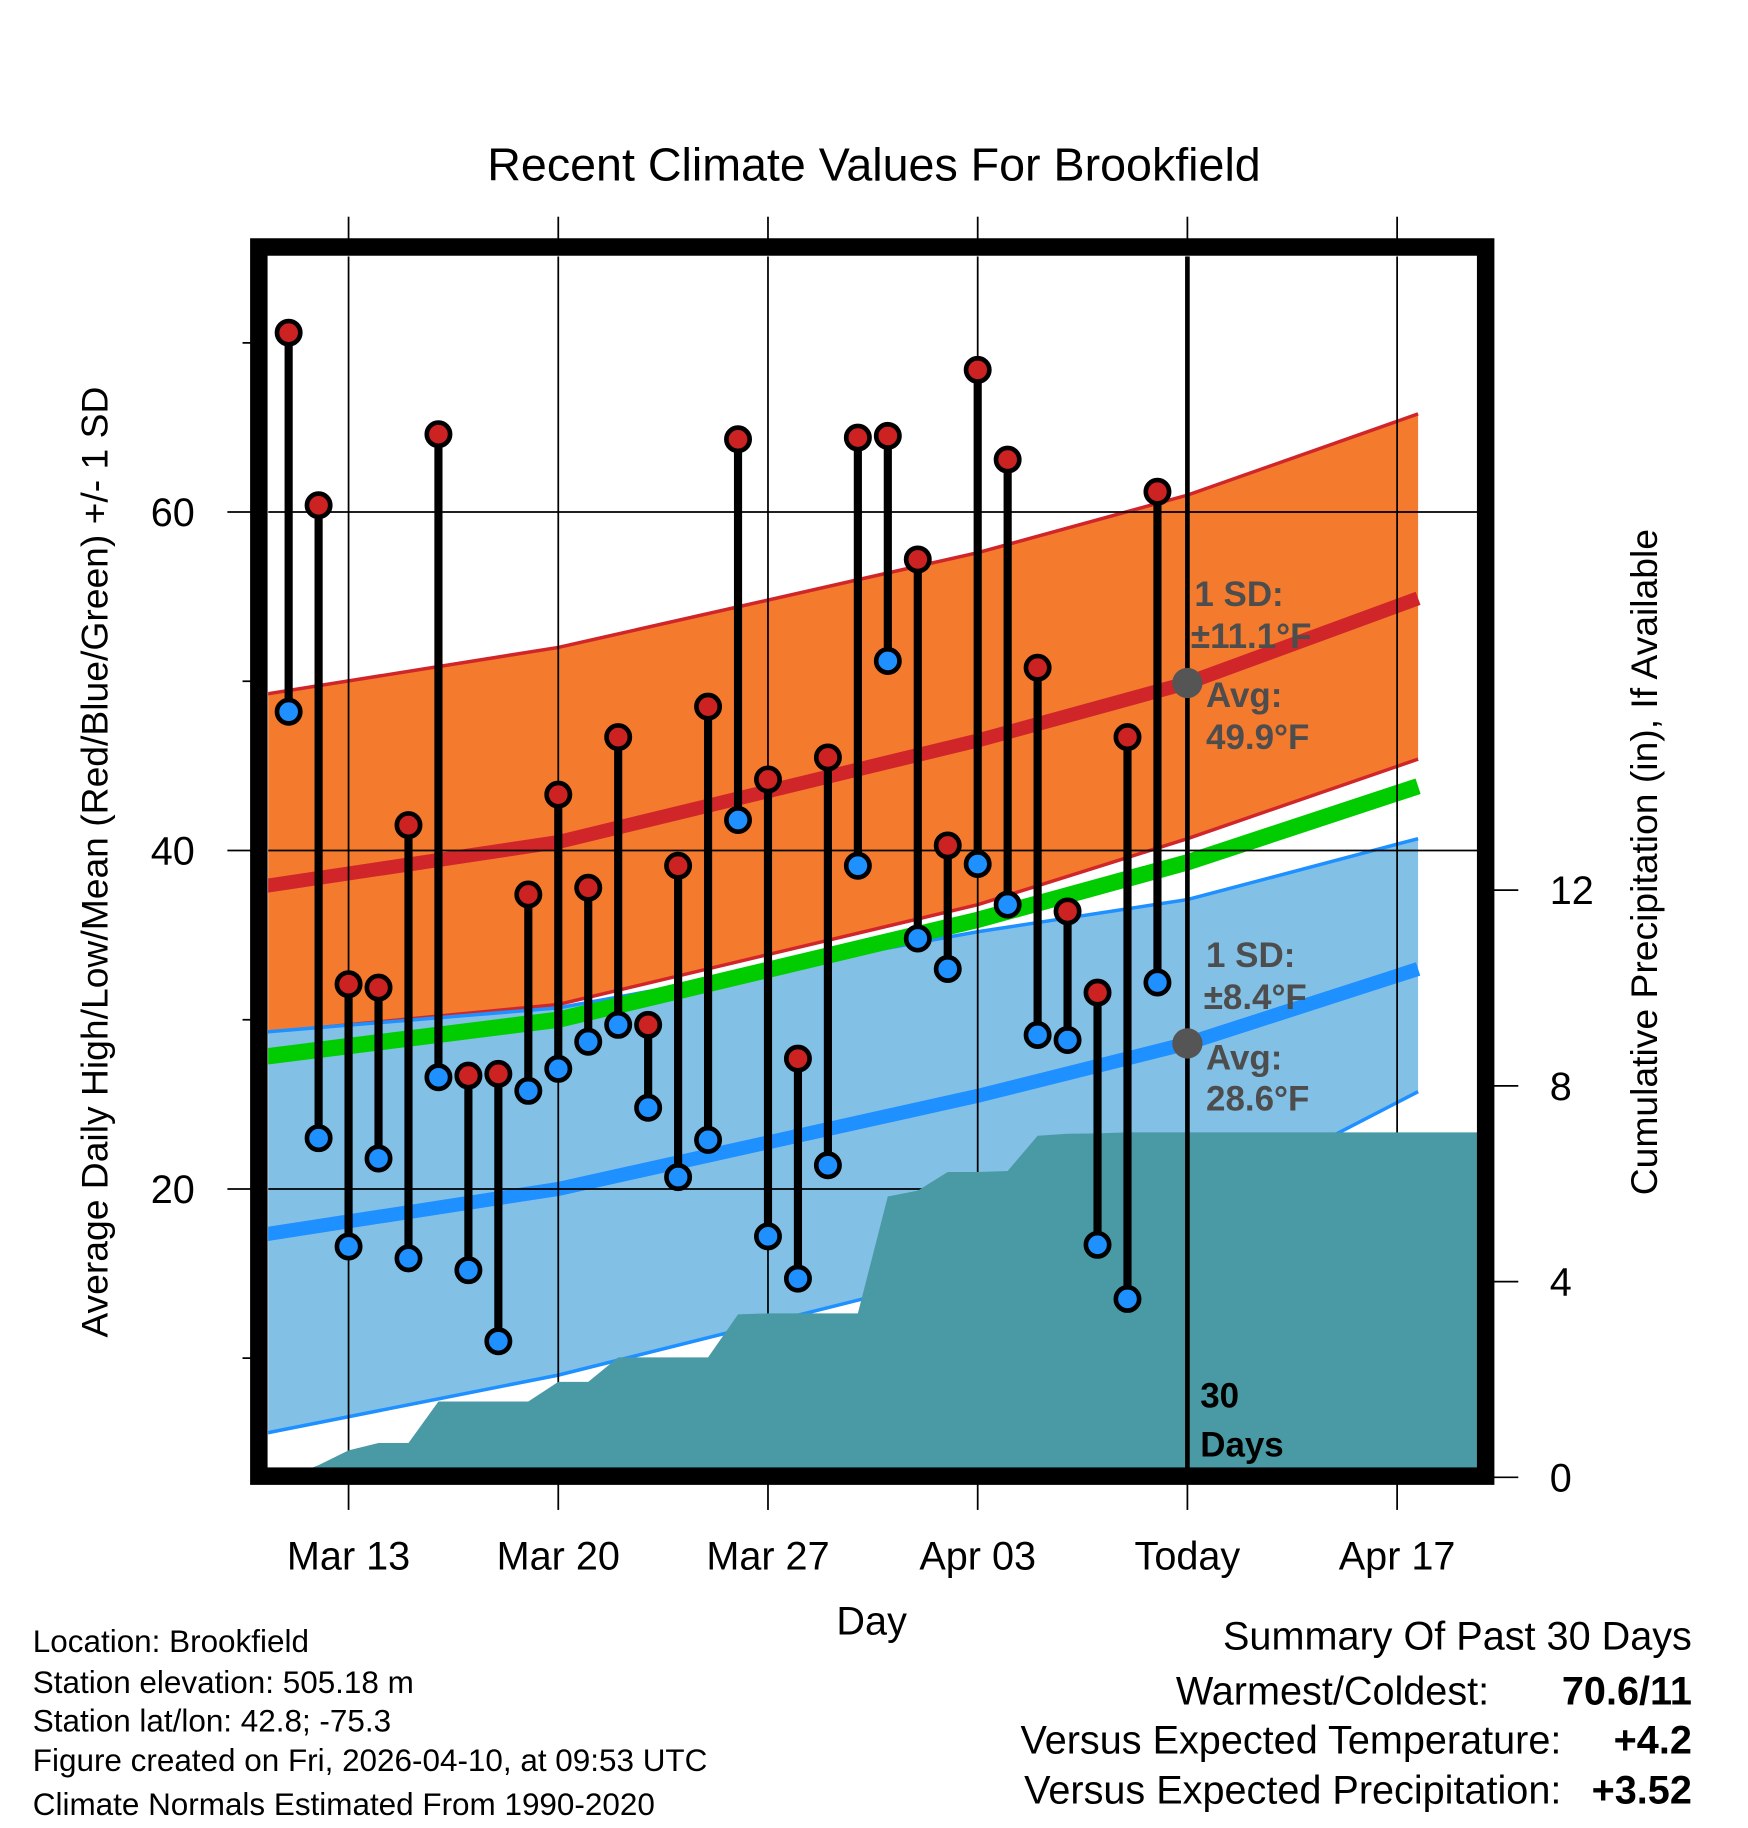  I want to click on x-tick-label: Mar 27, so click(767, 1556).